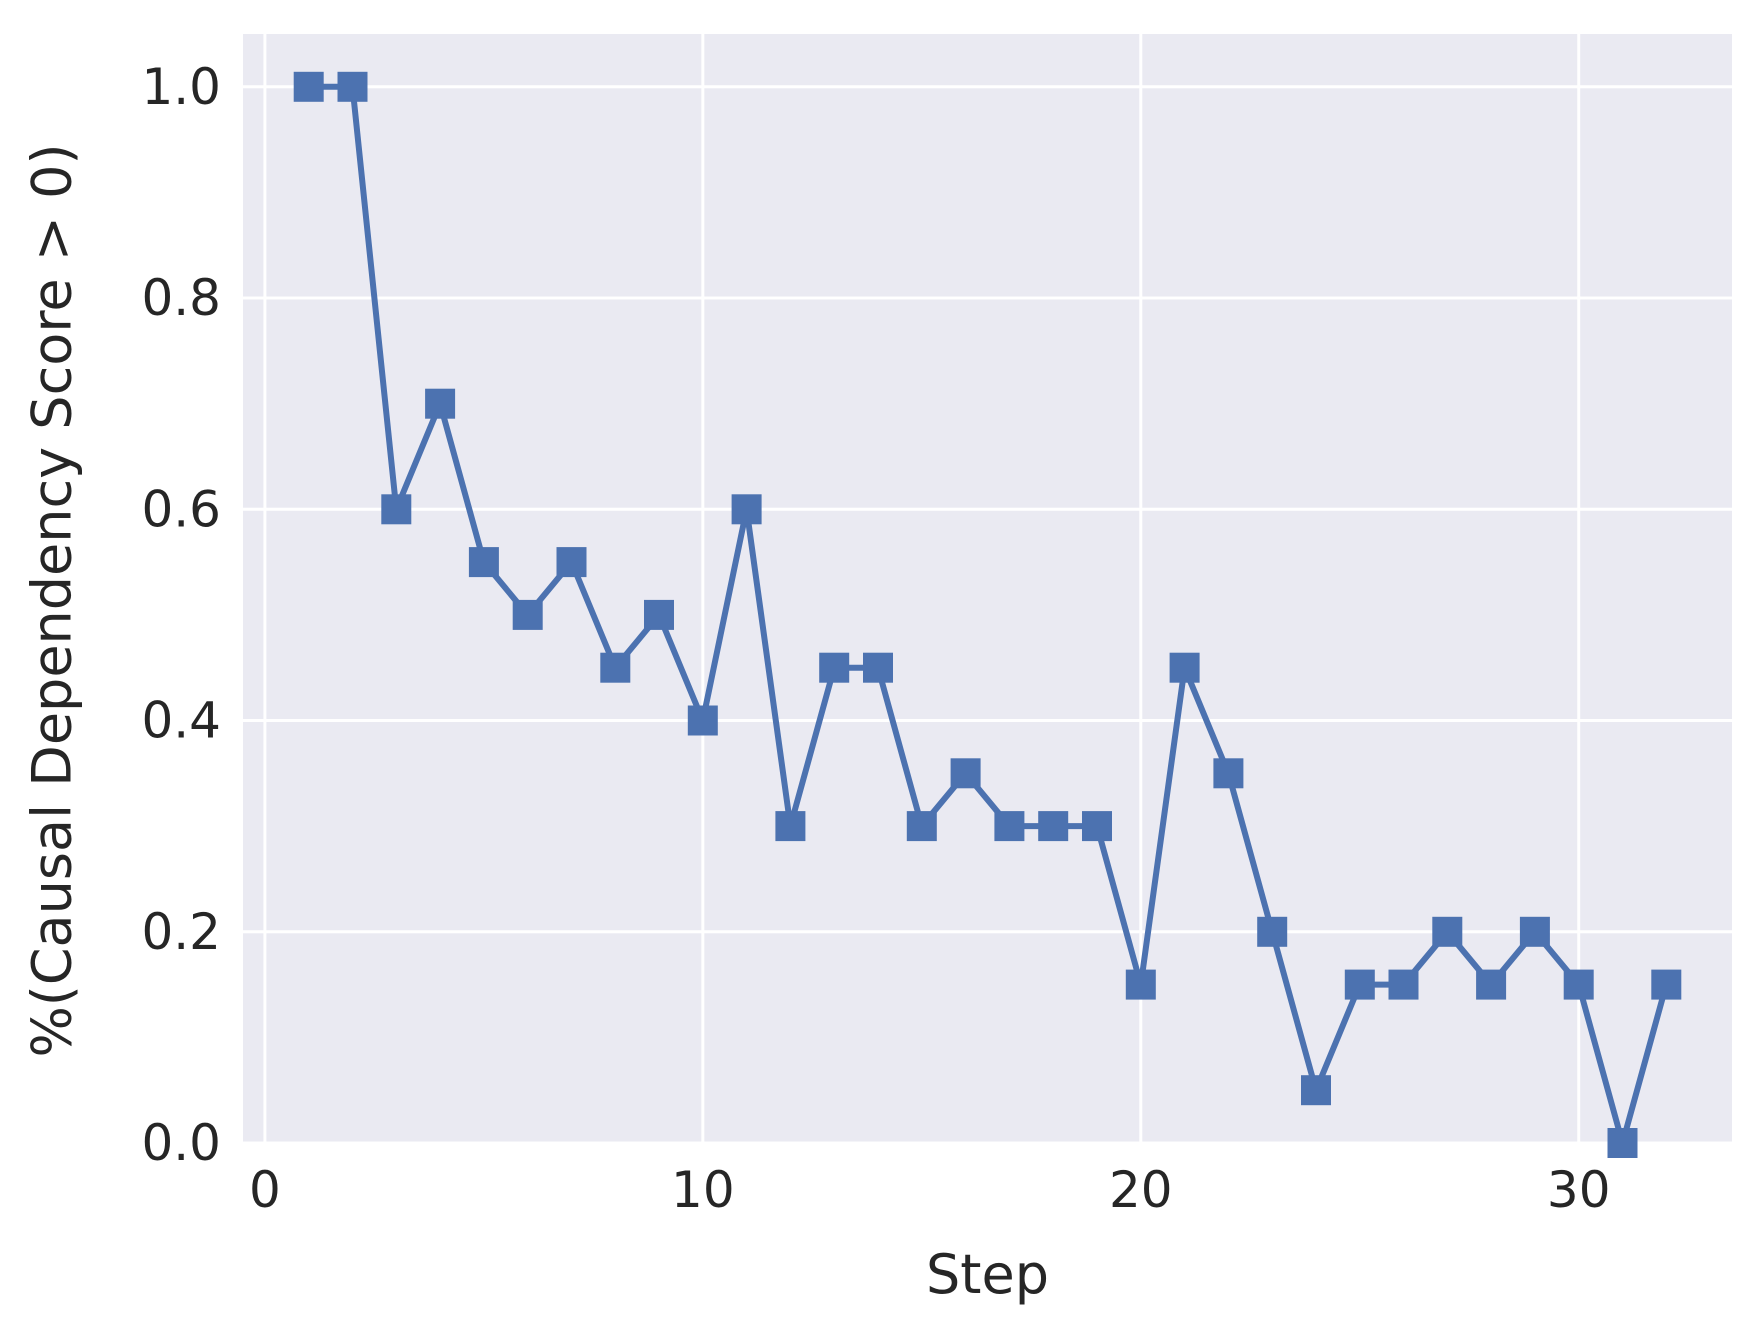 This screenshot has height=1342, width=1757. I want to click on y-tick-label: 0.2, so click(181, 932).